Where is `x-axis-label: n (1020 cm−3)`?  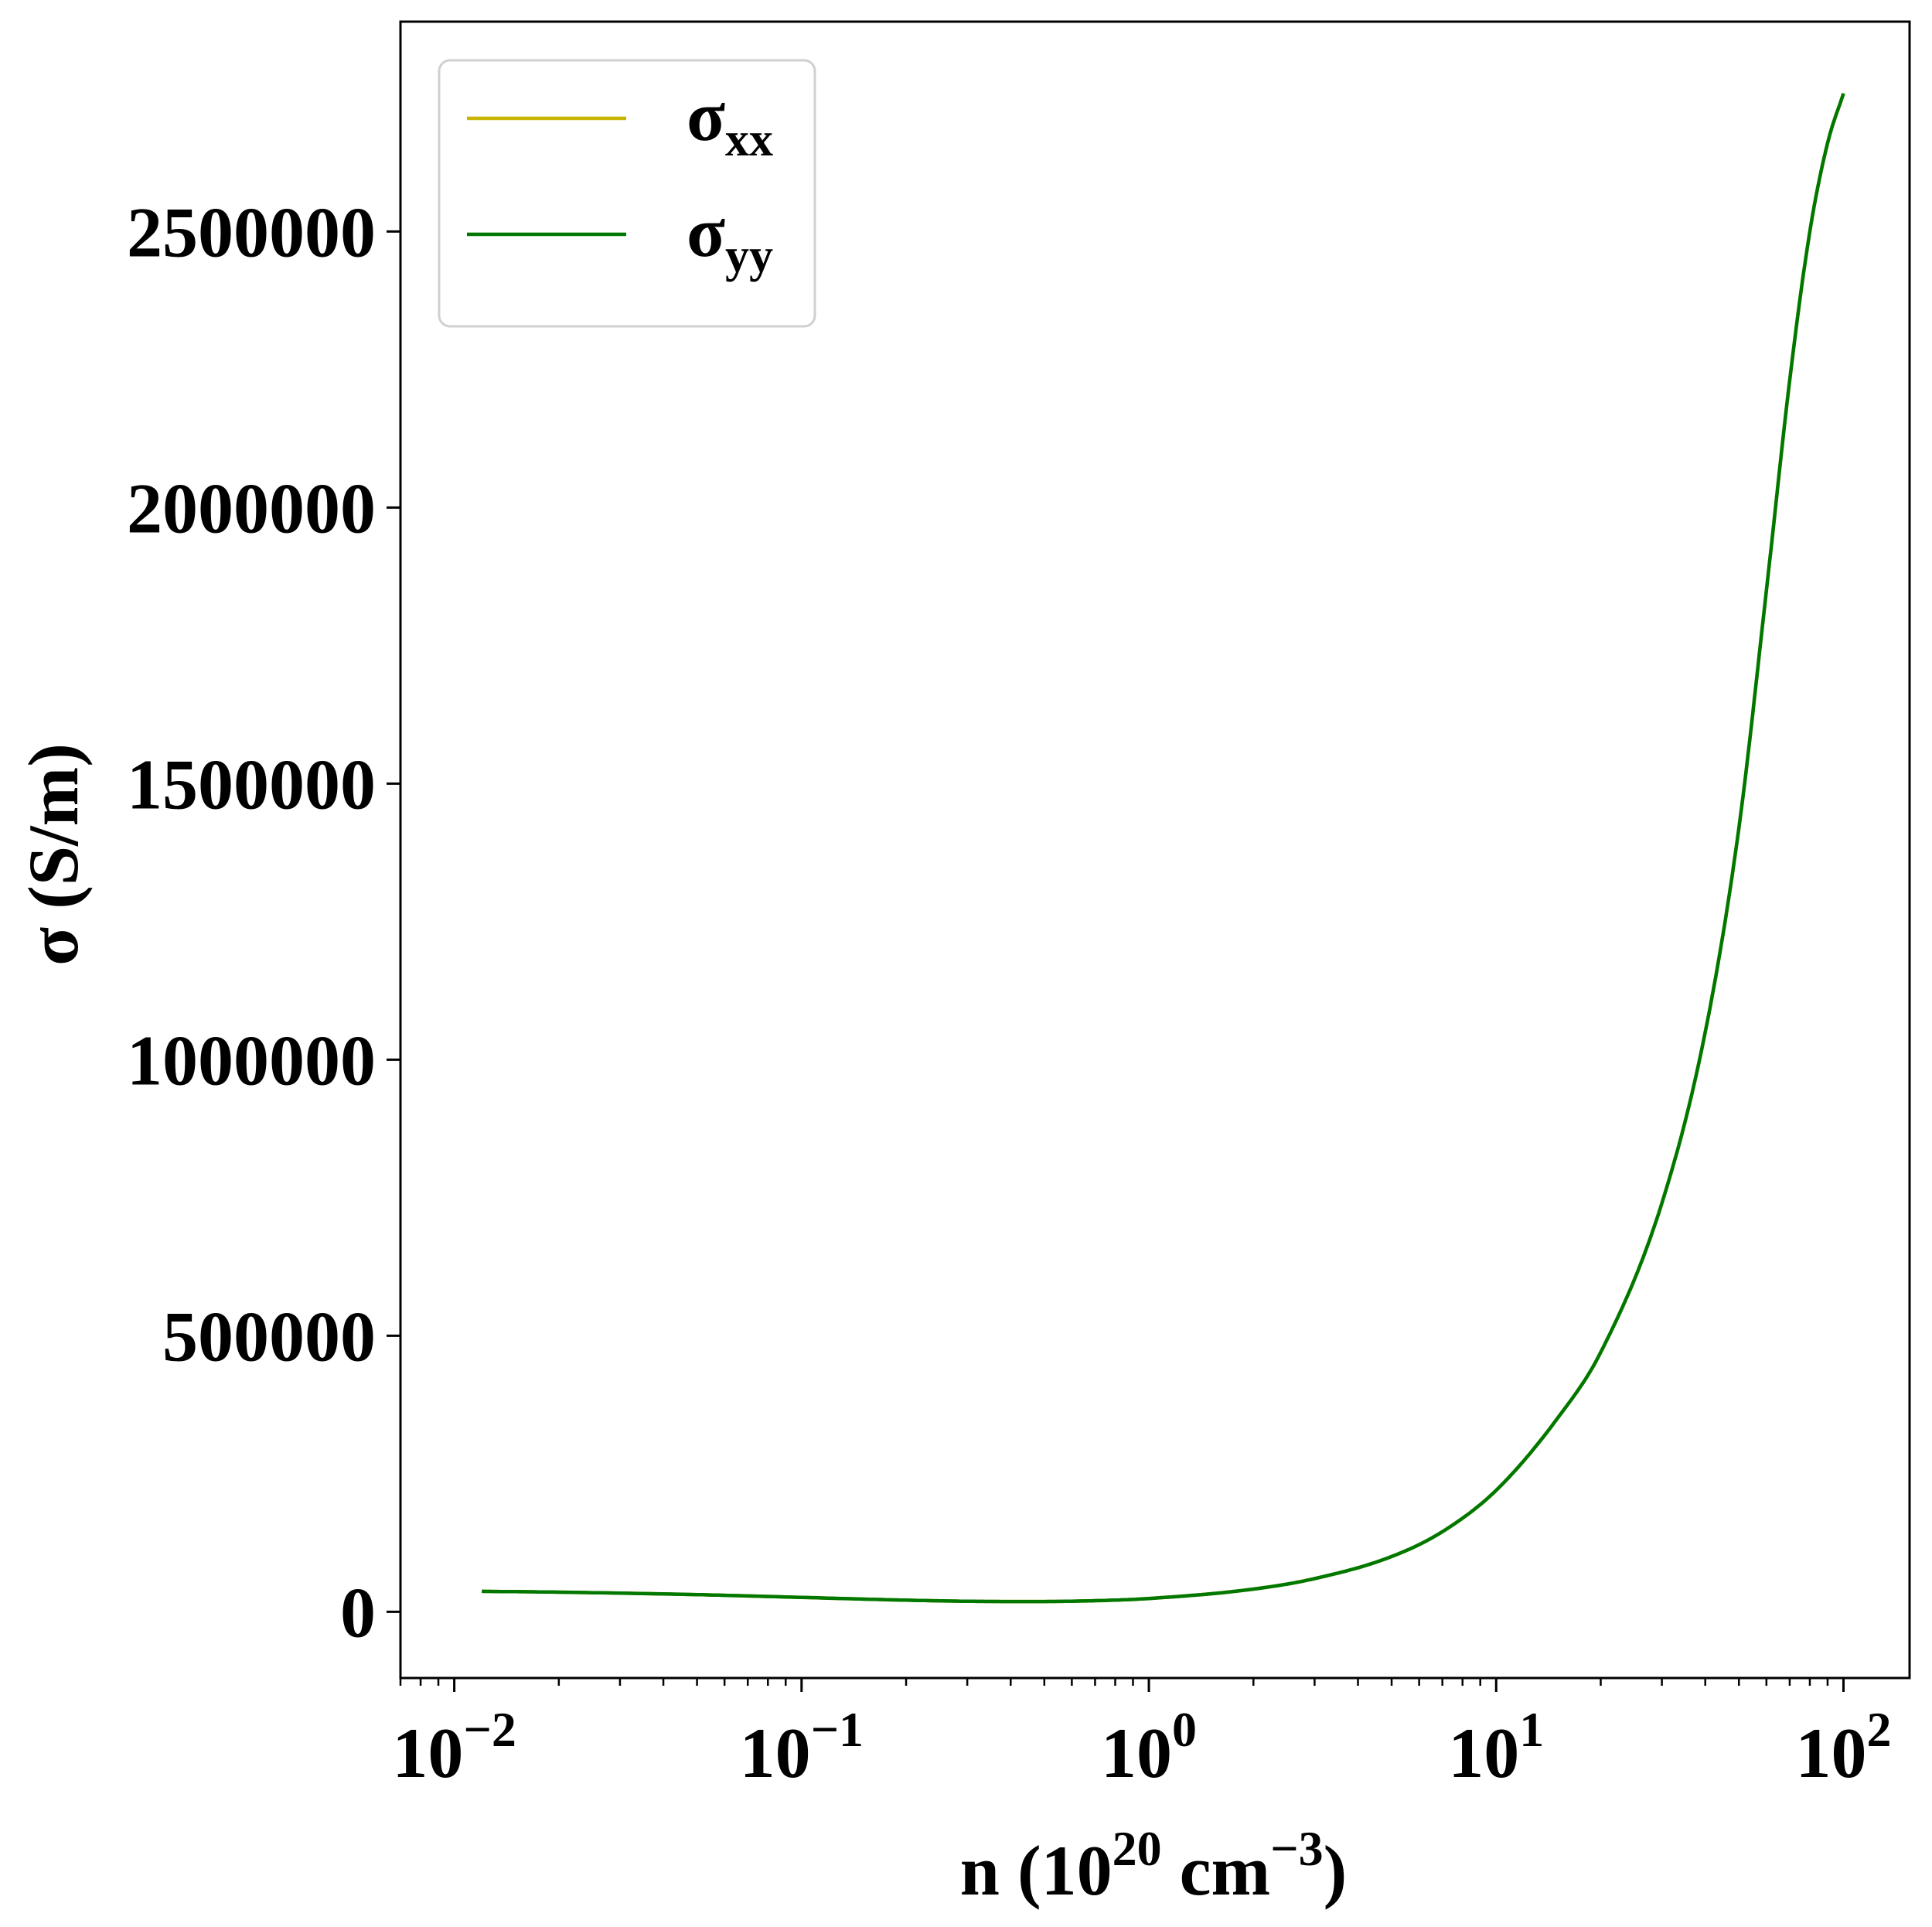
x-axis-label: n (1020 cm−3) is located at coordinates (1153, 1865).